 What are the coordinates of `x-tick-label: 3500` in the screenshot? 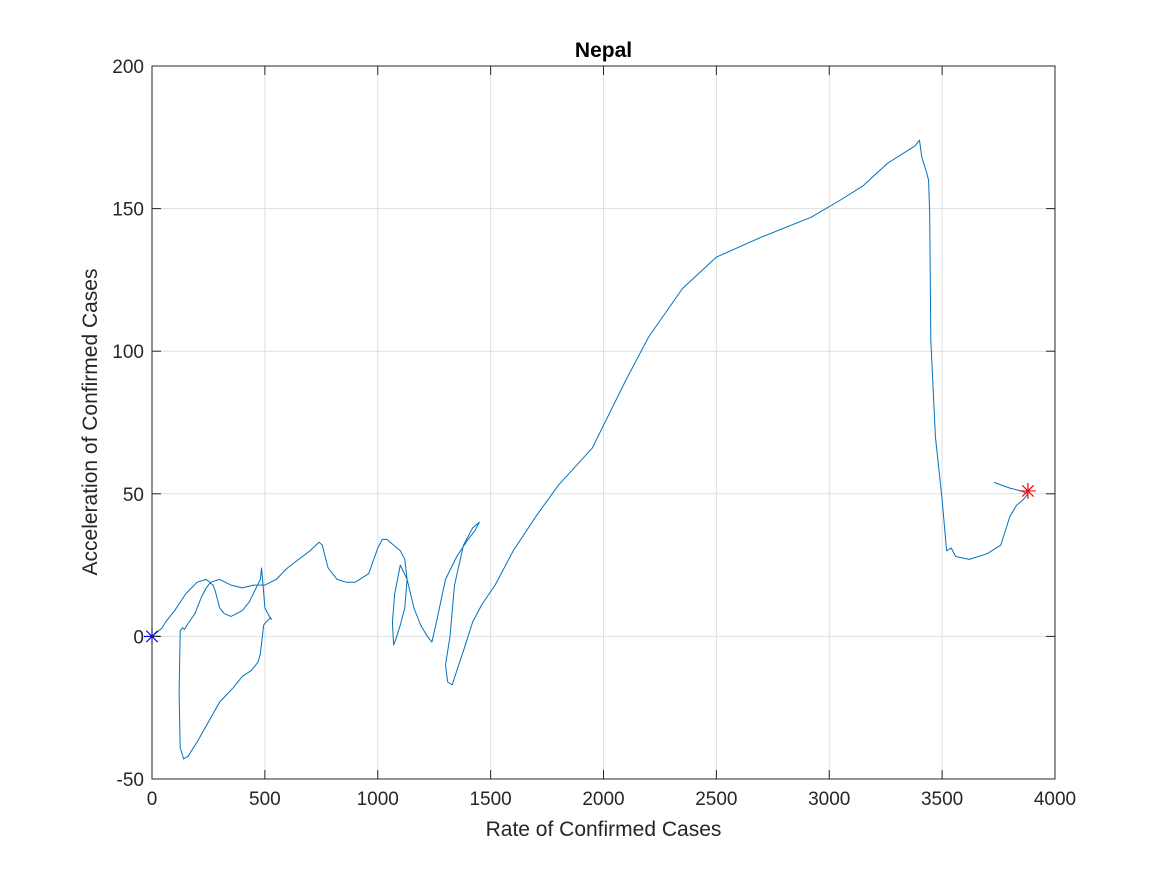 It's located at (942, 799).